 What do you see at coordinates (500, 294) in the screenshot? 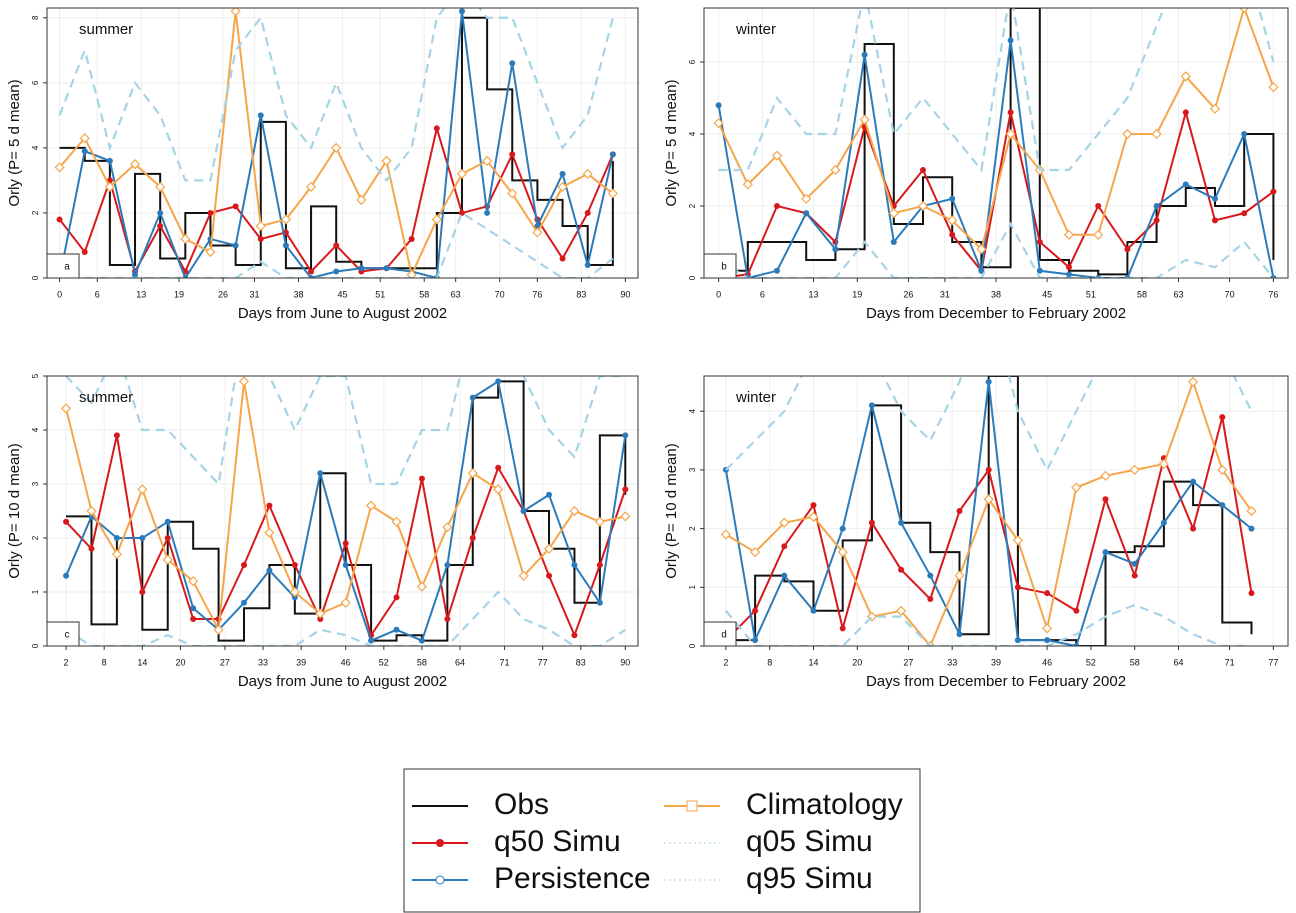
I see `x-tick-label: 70` at bounding box center [500, 294].